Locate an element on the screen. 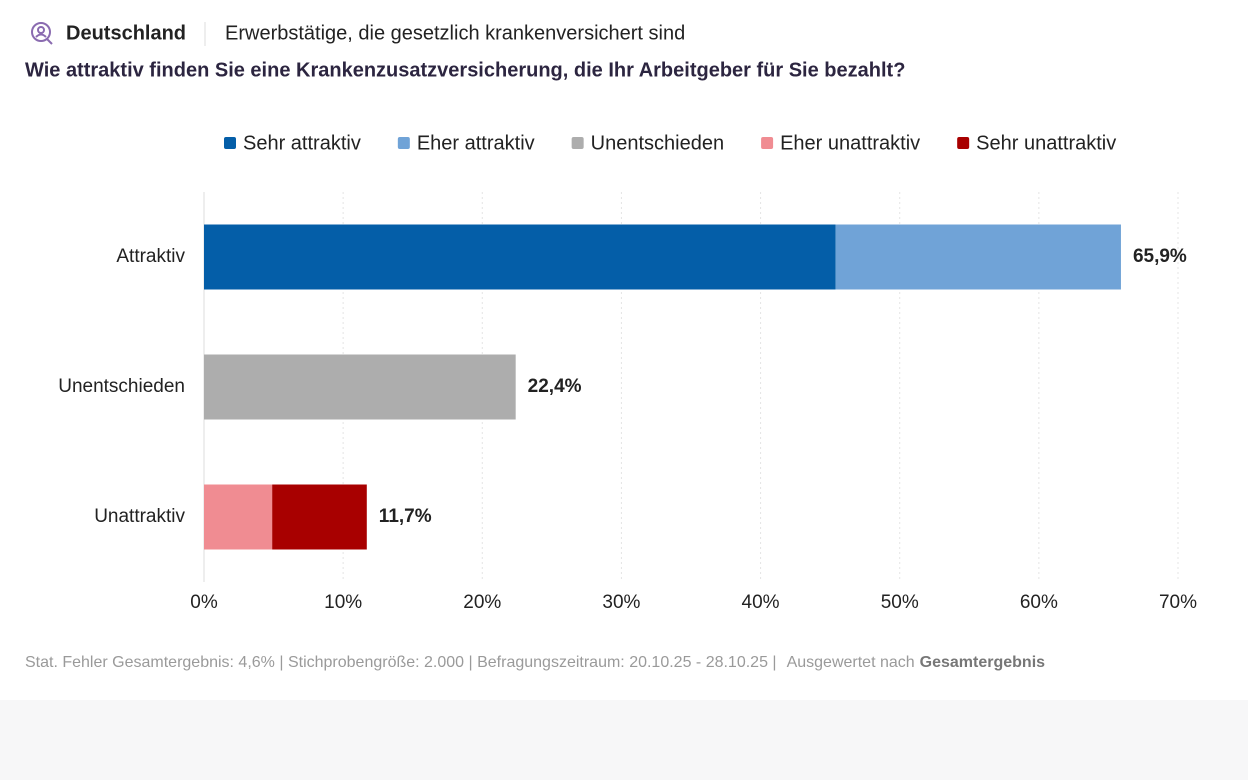 This screenshot has width=1248, height=780. total-label: 11,7% is located at coordinates (405, 516).